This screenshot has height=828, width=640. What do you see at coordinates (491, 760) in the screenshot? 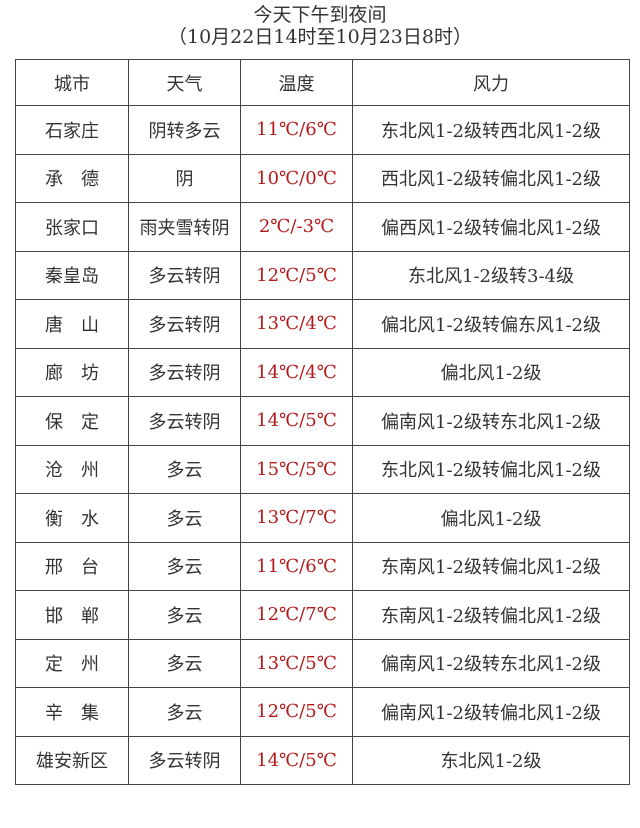
I see `wind-cell: 东北风1-2级` at bounding box center [491, 760].